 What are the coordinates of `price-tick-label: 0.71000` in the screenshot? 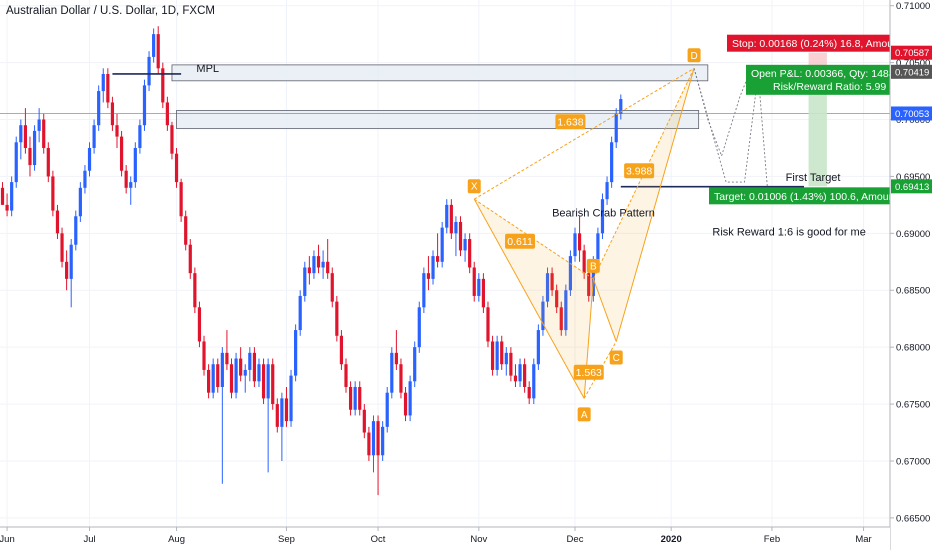 It's located at (913, 6).